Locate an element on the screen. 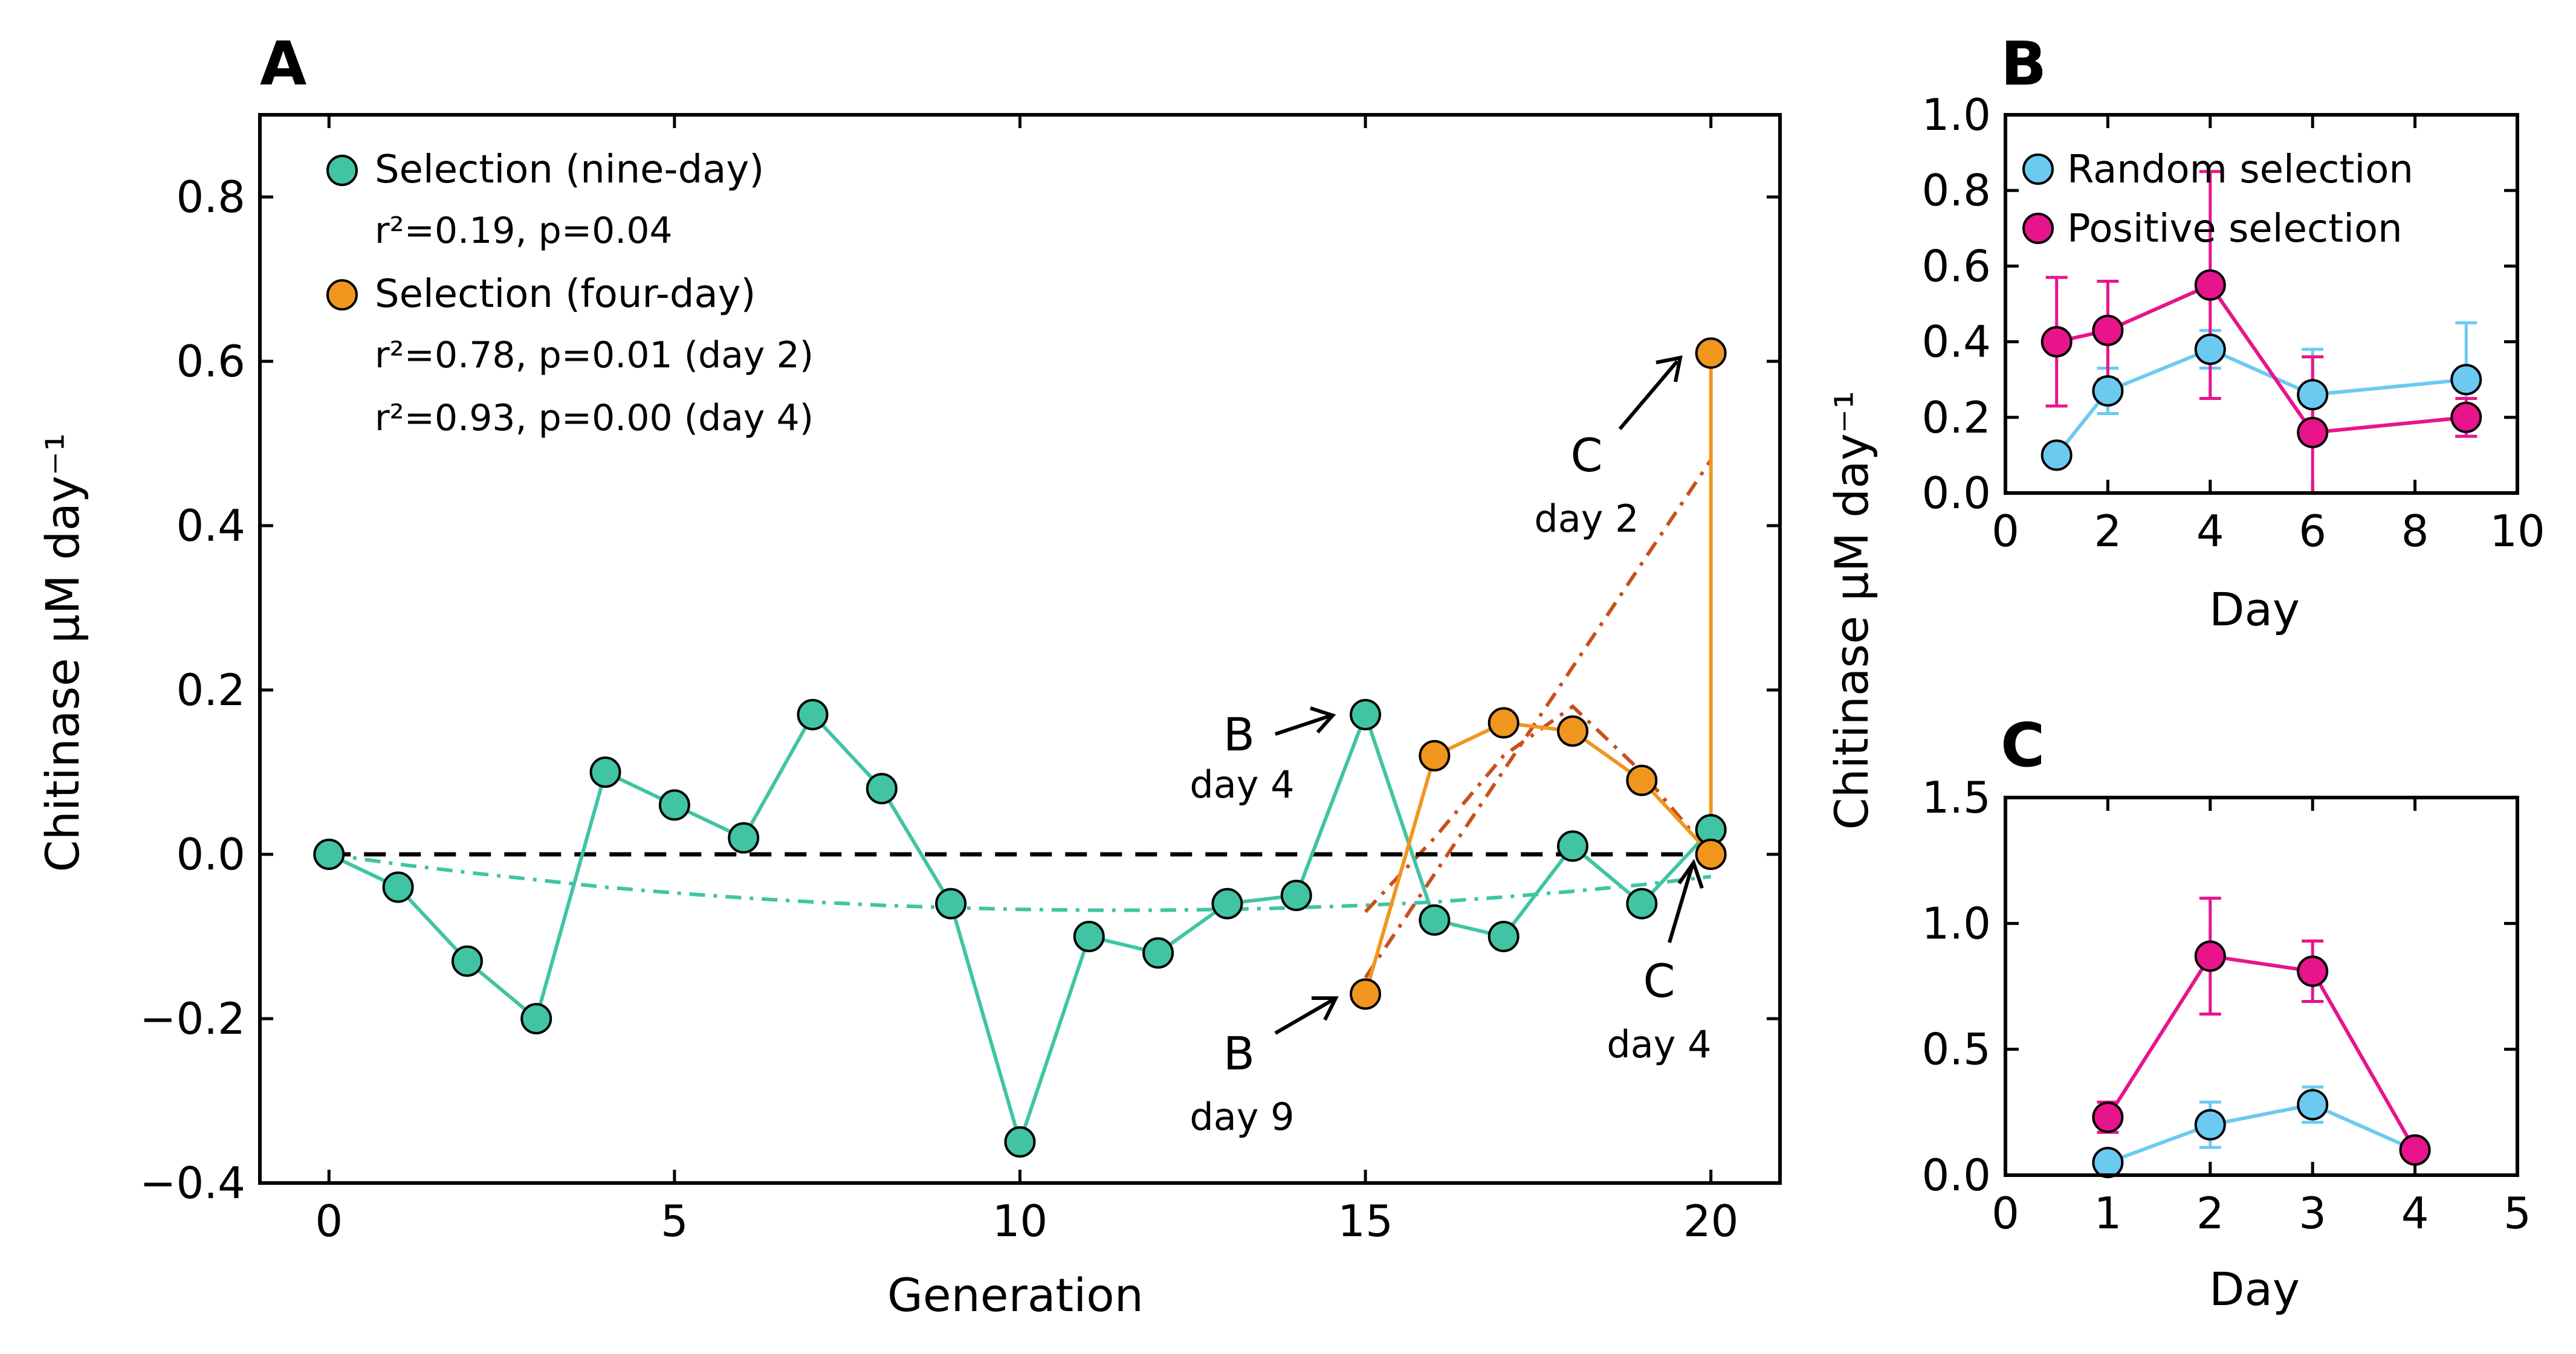 This screenshot has width=2576, height=1354. x-tick-label: 8 is located at coordinates (2415, 531).